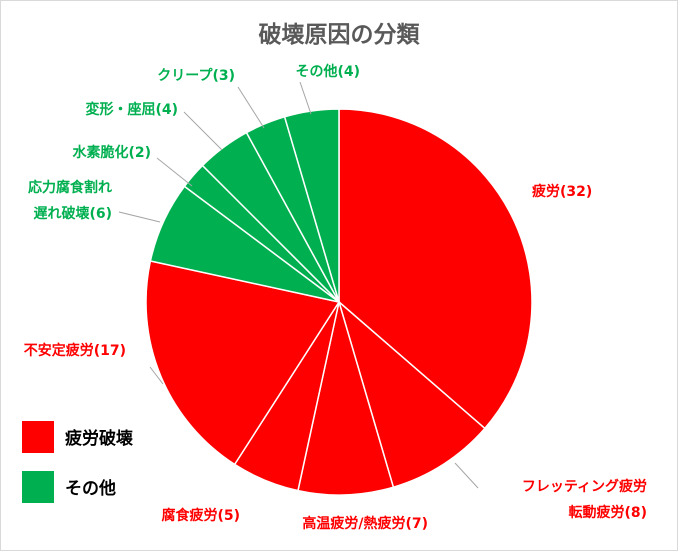 Image resolution: width=678 pixels, height=551 pixels. What do you see at coordinates (131, 109) in the screenshot?
I see `data-label-8: 変形・座屈(4)` at bounding box center [131, 109].